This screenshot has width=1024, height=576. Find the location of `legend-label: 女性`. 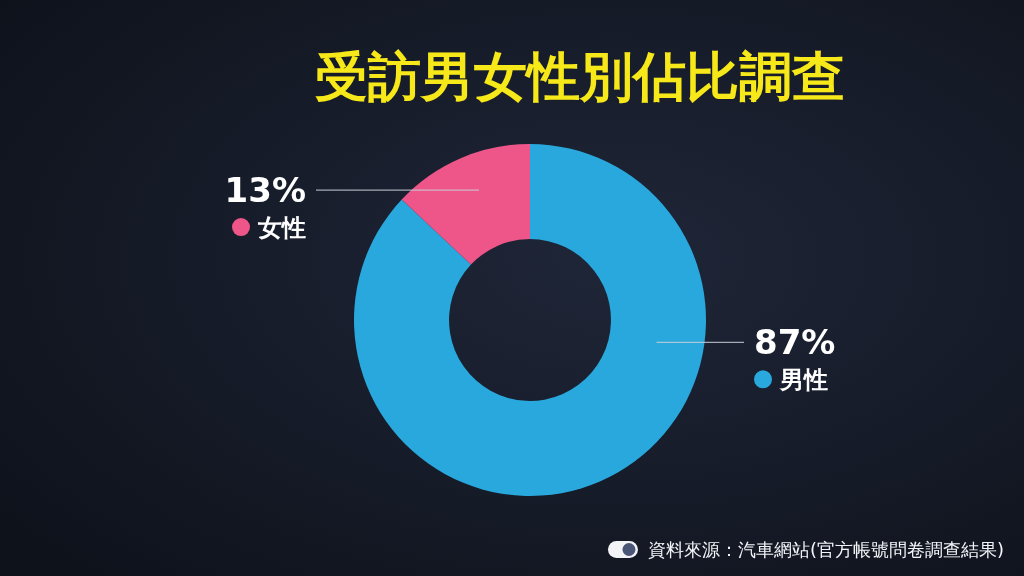

legend-label: 女性 is located at coordinates (281, 228).